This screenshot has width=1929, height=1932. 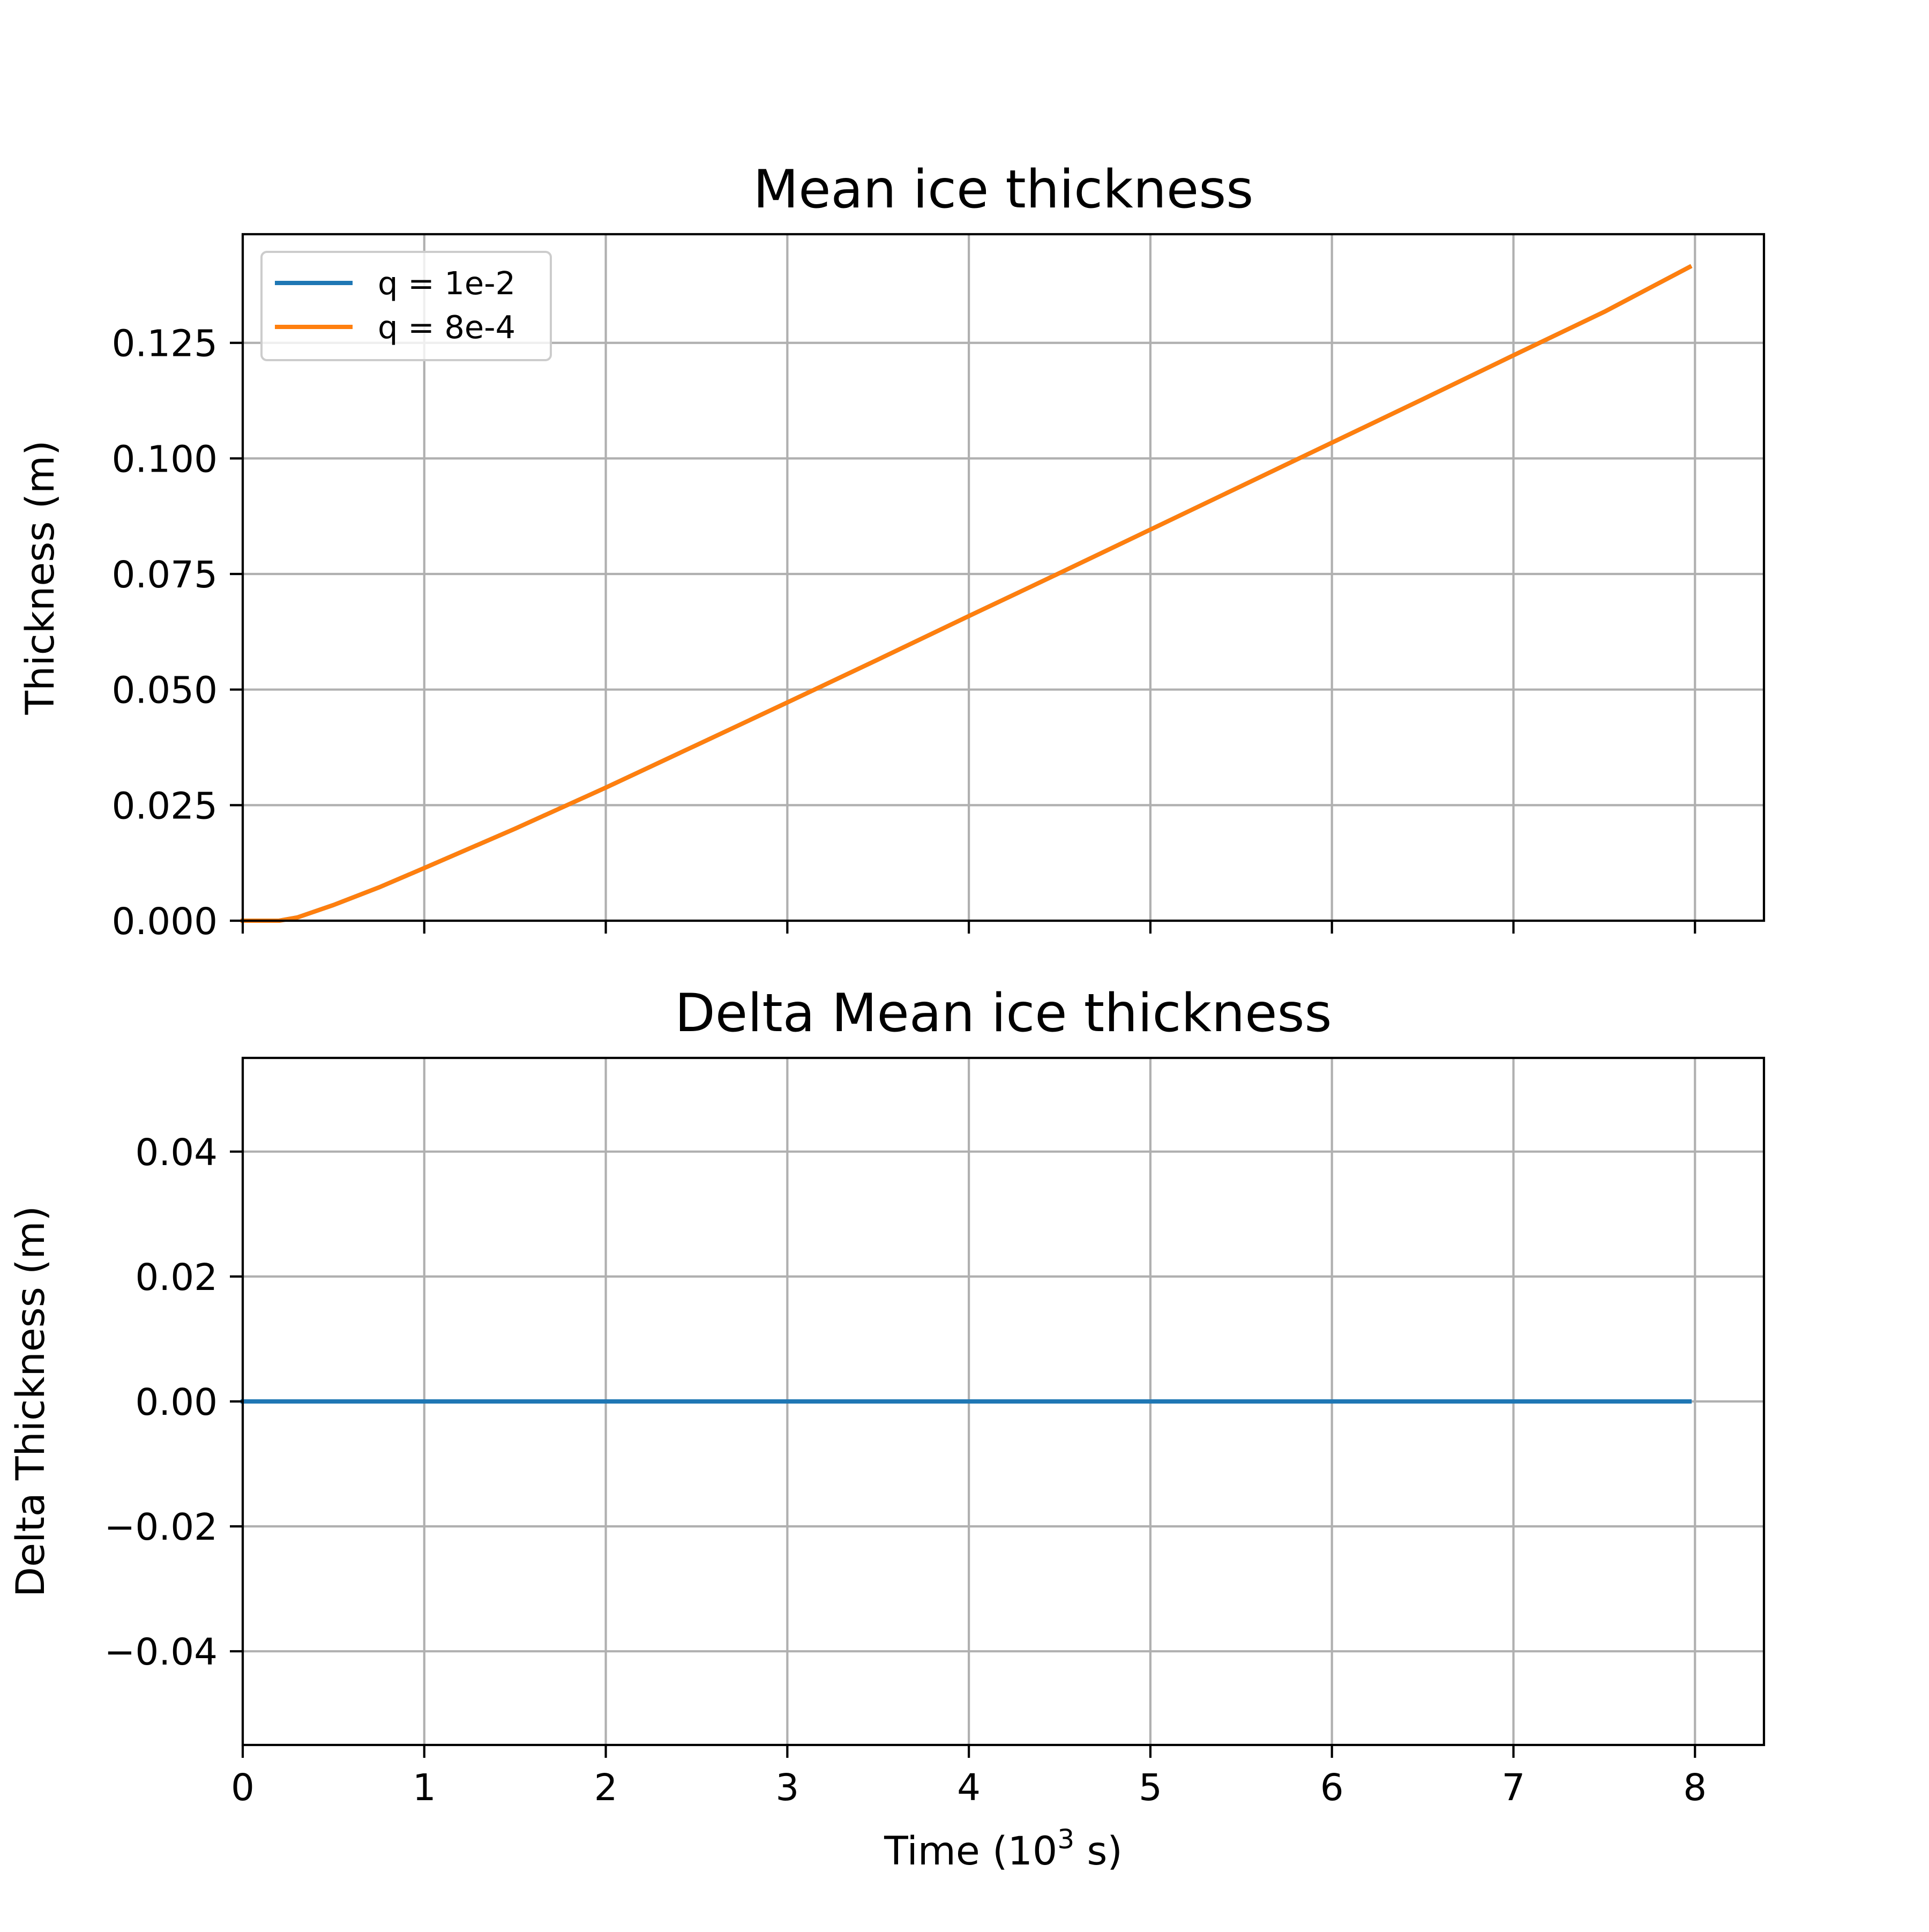 I want to click on x-tick-label: 0, so click(x=243, y=1787).